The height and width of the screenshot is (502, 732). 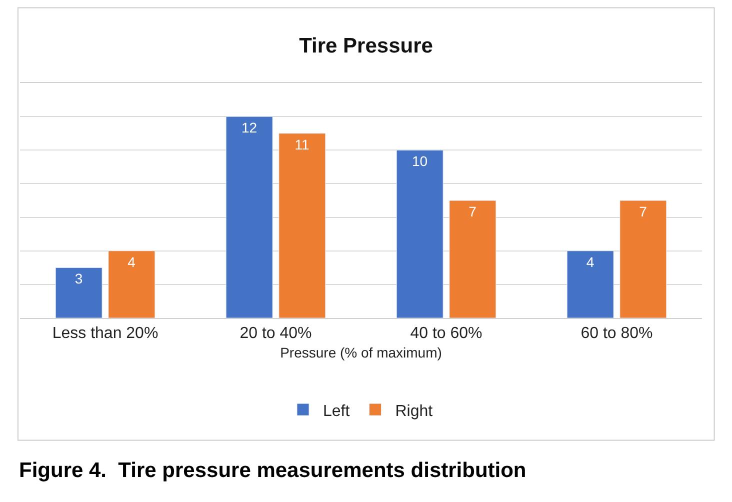 I want to click on x-tick-label: Less than 20%, so click(x=105, y=333).